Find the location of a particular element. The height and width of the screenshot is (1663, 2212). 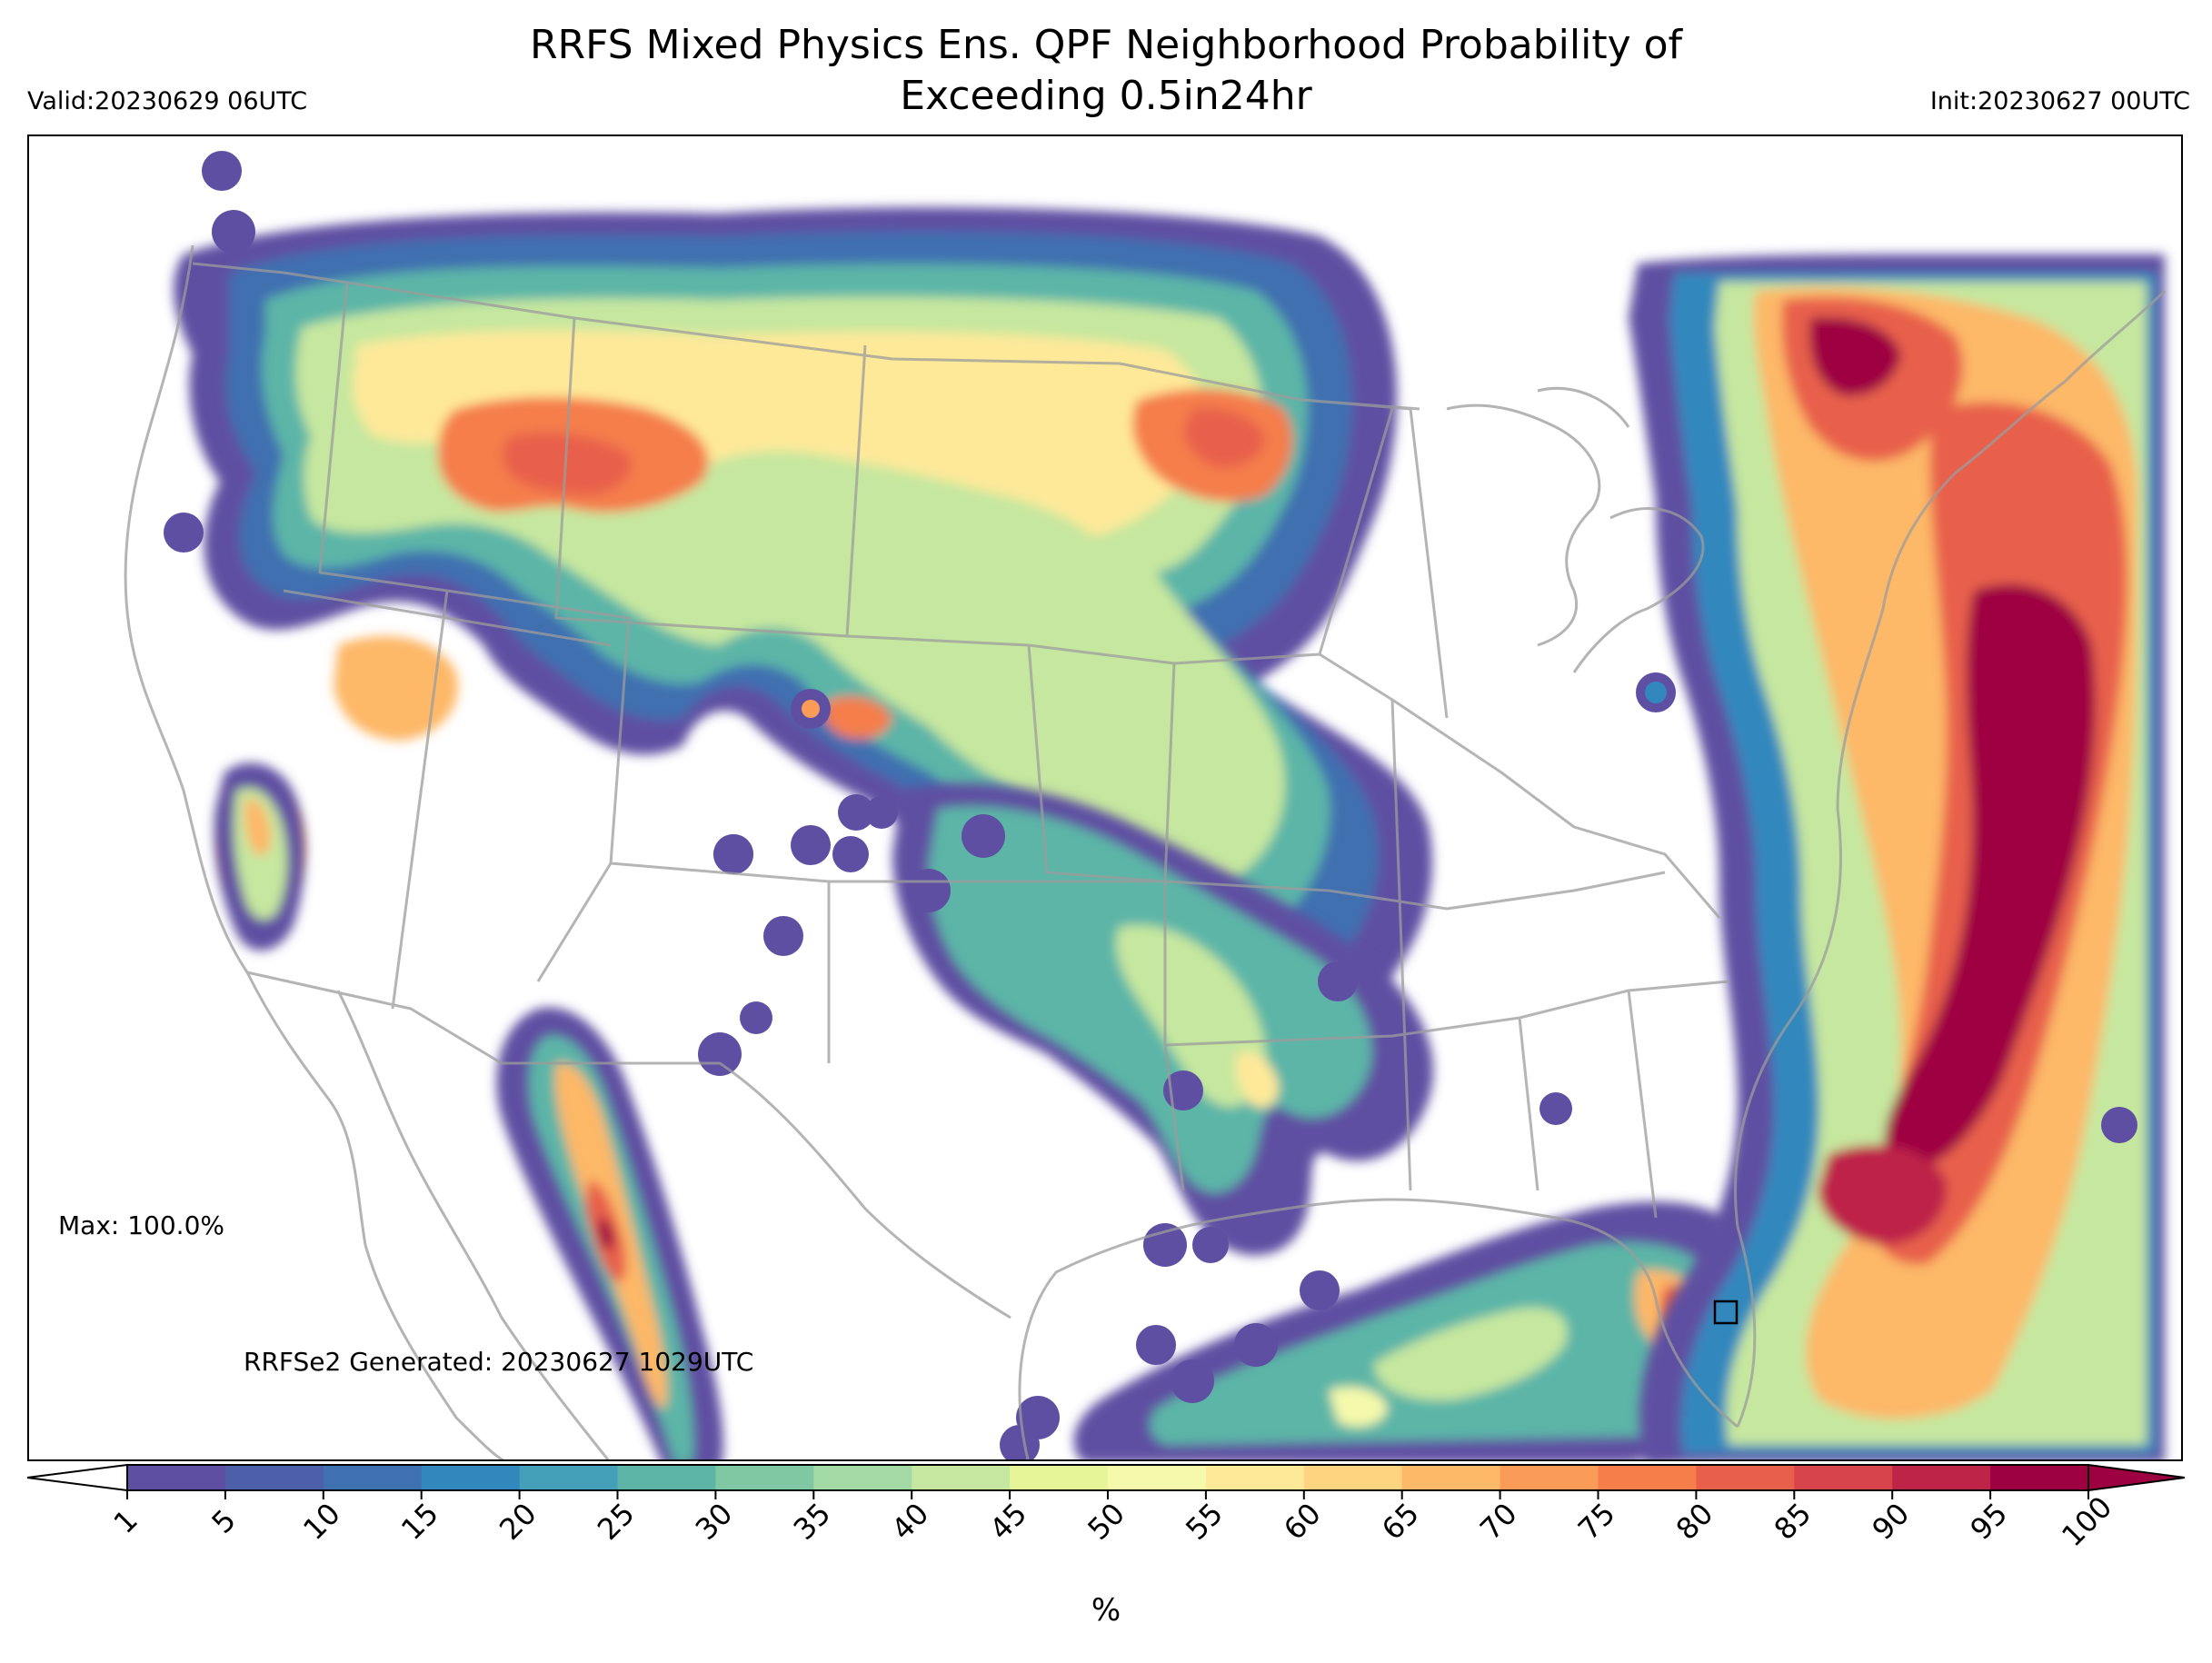

init-time-label: Init:20230627 00UTC is located at coordinates (2059, 101).